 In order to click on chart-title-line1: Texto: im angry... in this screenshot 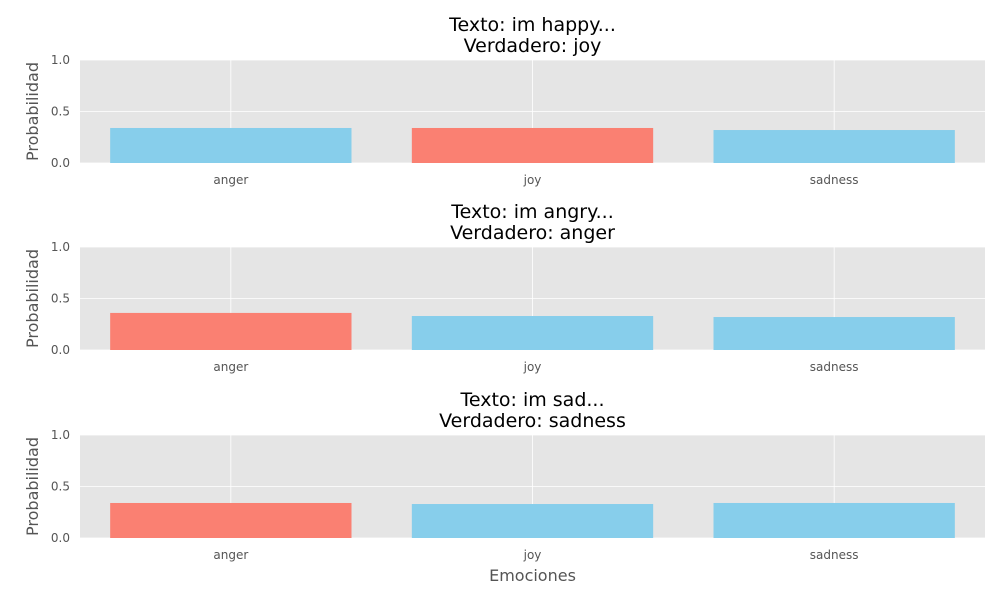, I will do `click(532, 212)`.